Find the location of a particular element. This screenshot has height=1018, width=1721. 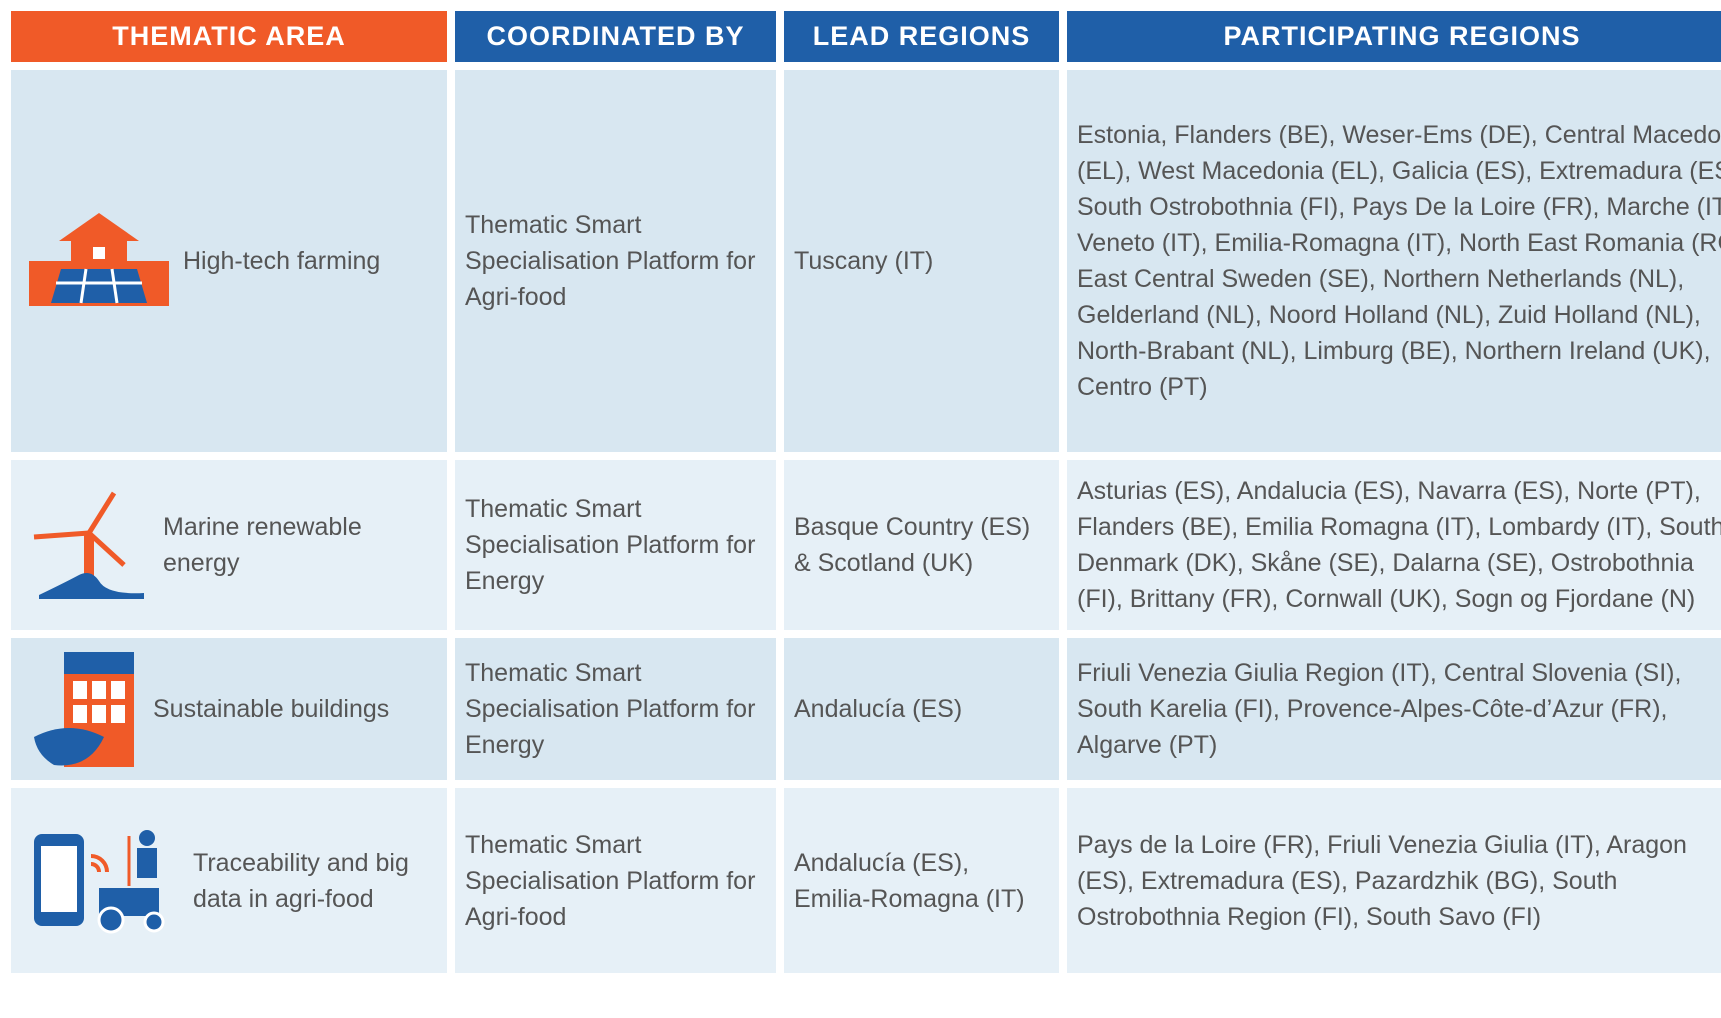

cell: Andalucía (ES) is located at coordinates (921, 709).